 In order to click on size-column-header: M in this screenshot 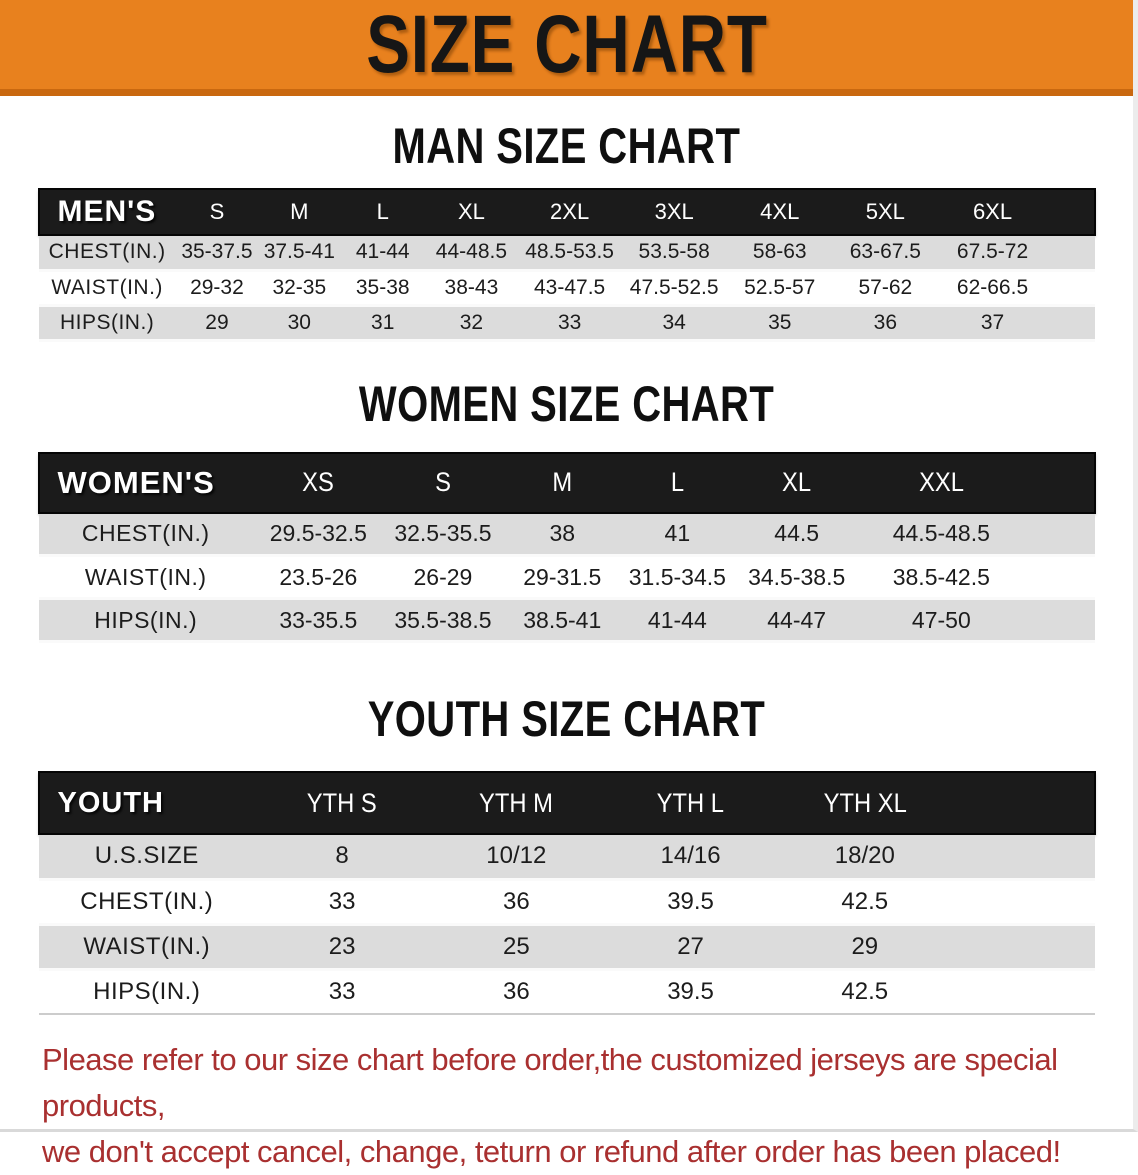, I will do `click(562, 482)`.